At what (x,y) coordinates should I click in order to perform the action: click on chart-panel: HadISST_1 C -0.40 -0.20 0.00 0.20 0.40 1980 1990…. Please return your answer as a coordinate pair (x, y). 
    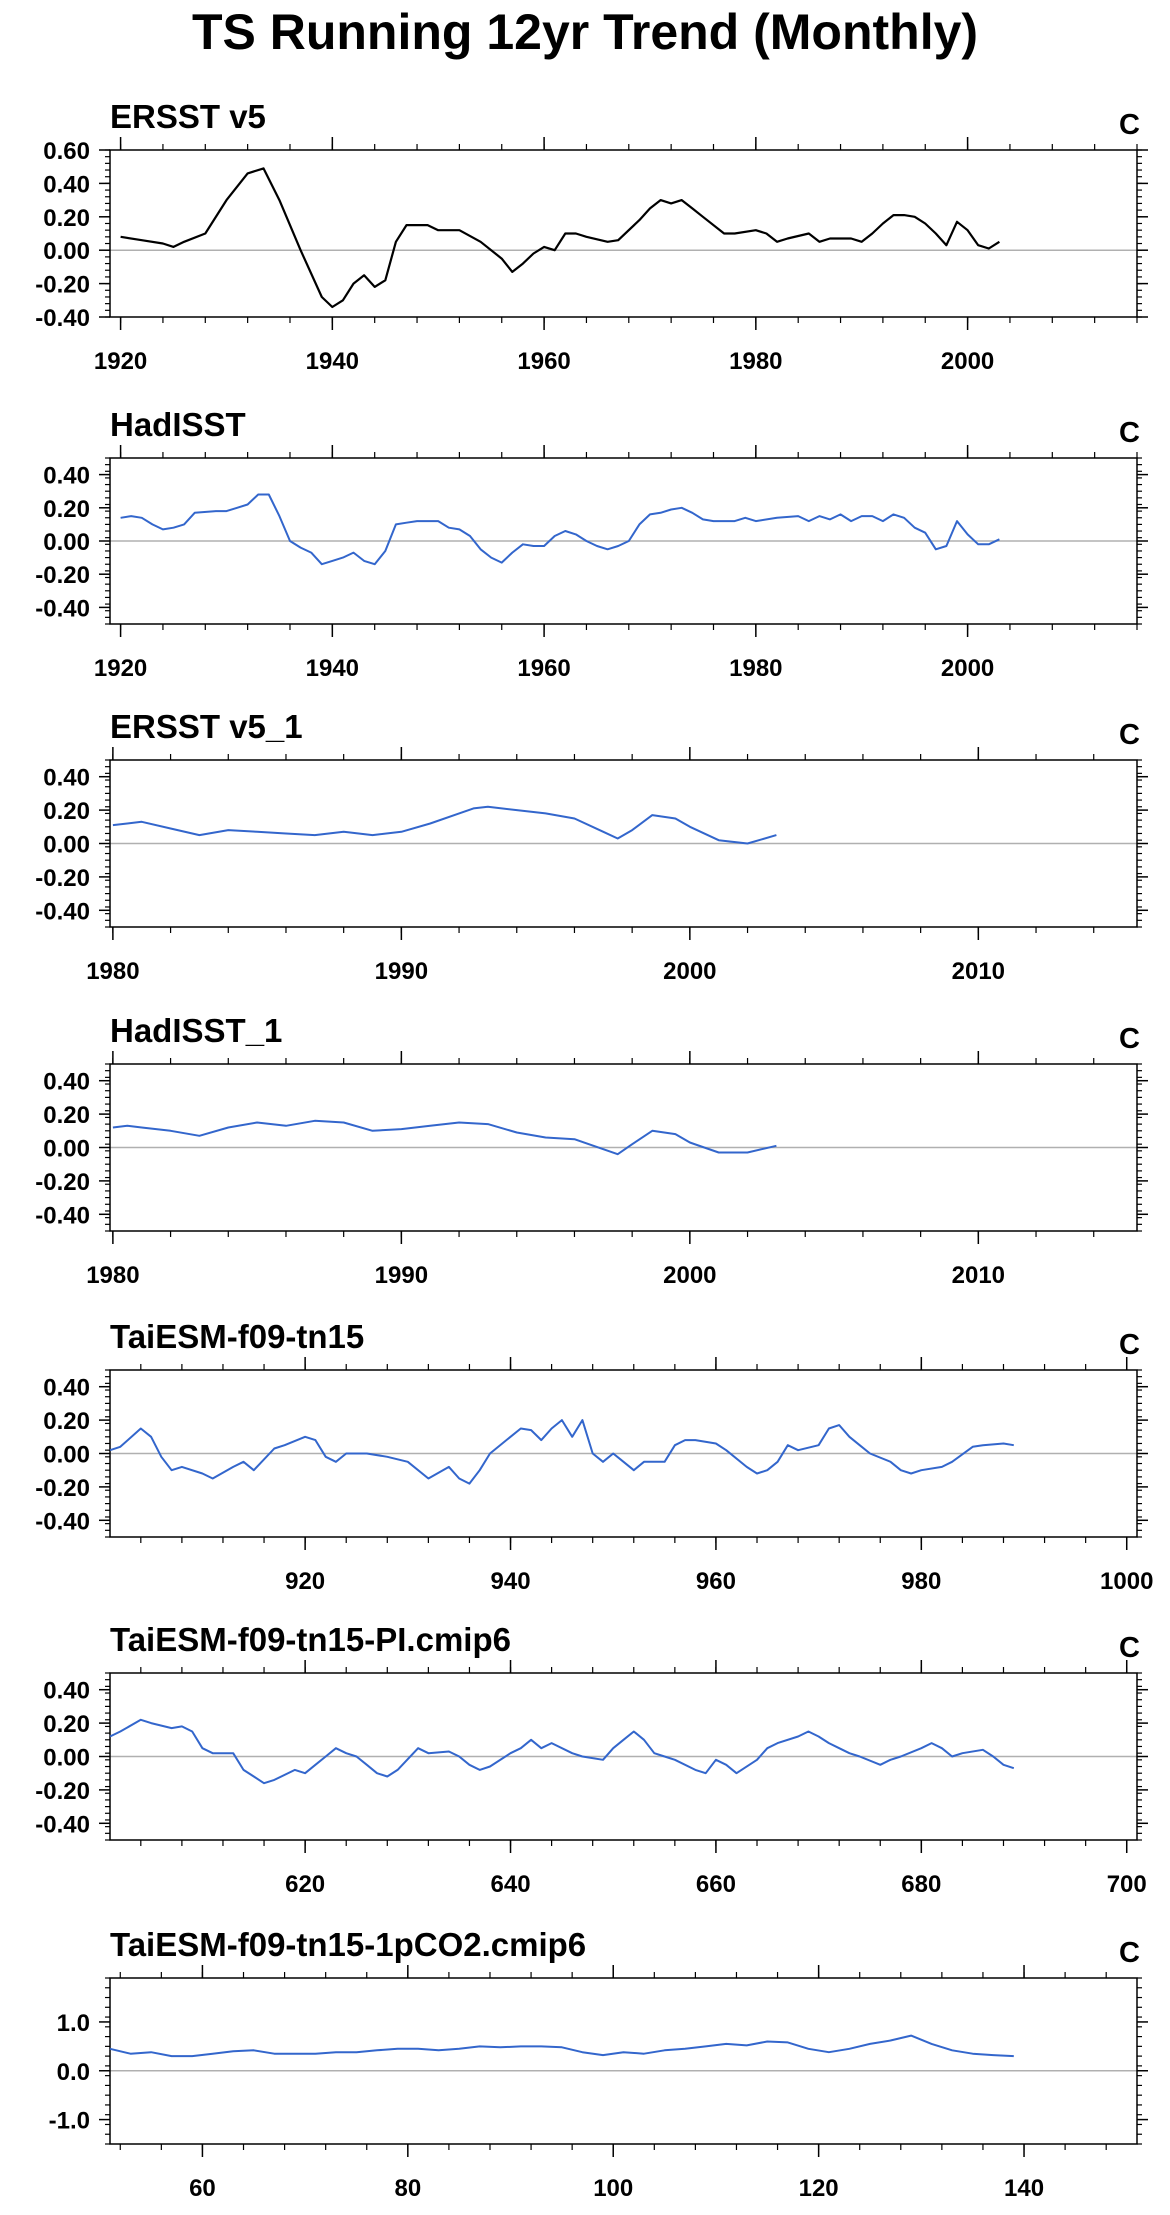
    Looking at the image, I should click on (591, 1150).